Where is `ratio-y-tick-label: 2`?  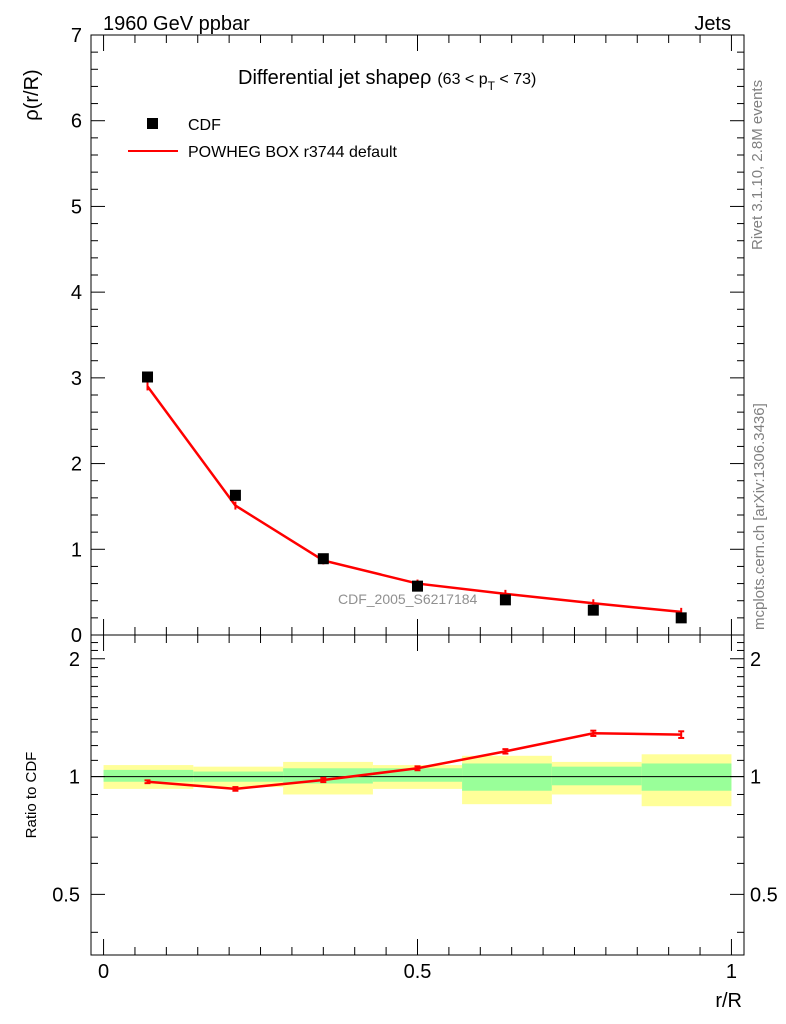
ratio-y-tick-label: 2 is located at coordinates (74, 660).